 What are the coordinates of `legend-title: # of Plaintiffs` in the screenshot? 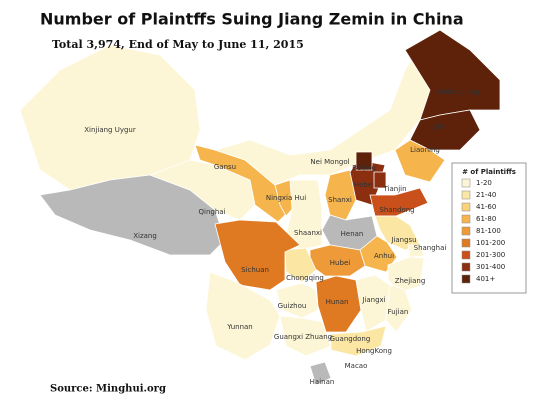 It's located at (489, 172).